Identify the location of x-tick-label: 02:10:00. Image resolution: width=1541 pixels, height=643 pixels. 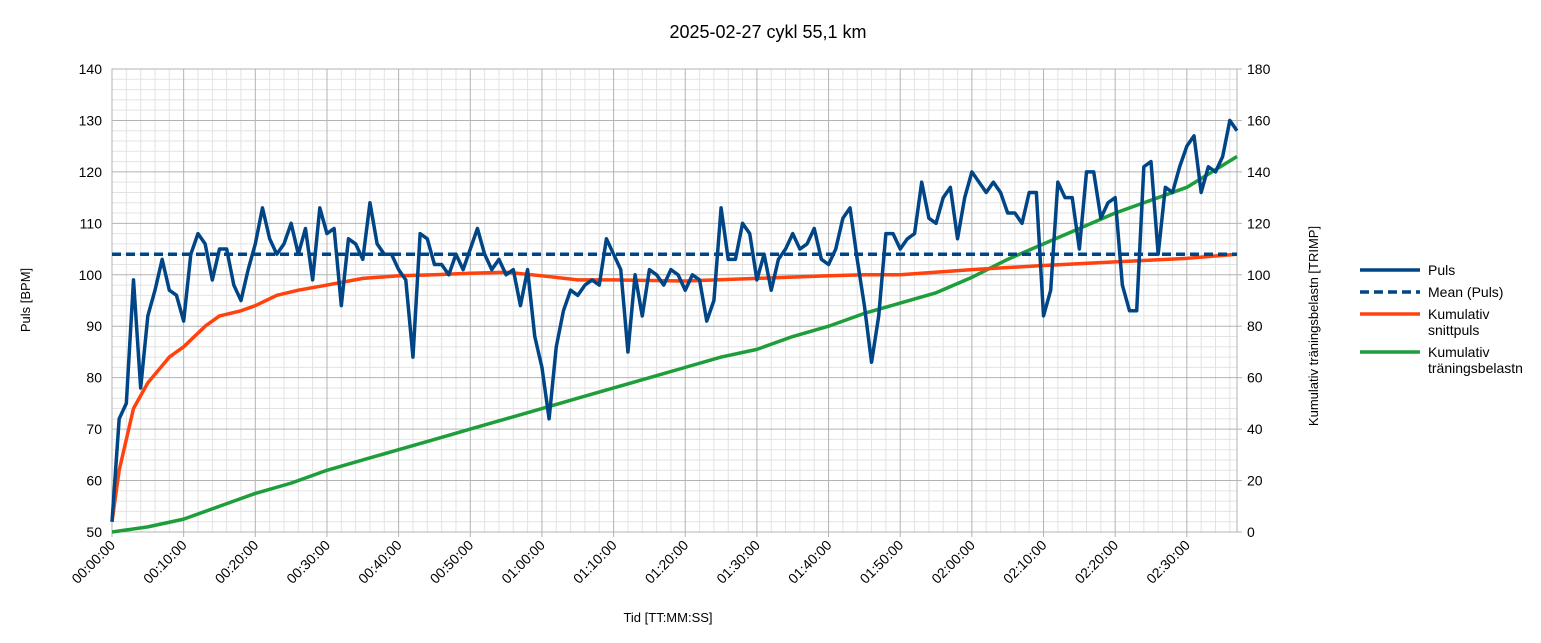
(1025, 562).